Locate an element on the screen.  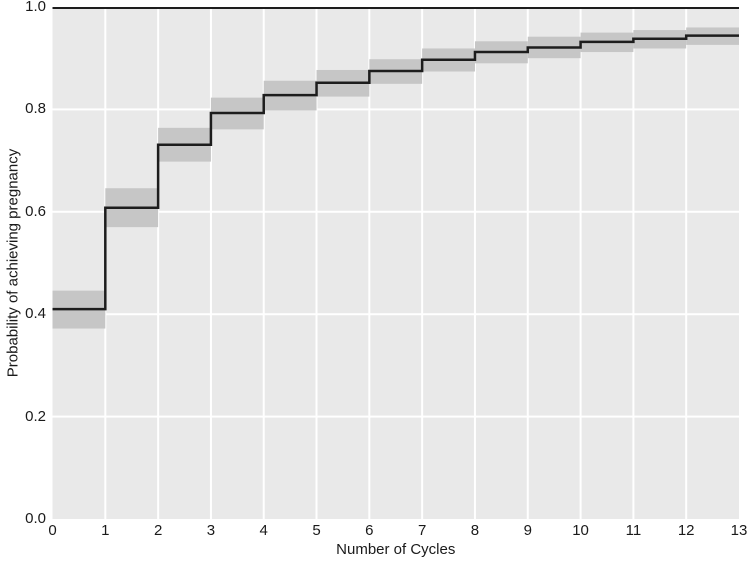
y-axis-title: Probability of achieving pregnancy is located at coordinates (13, 263).